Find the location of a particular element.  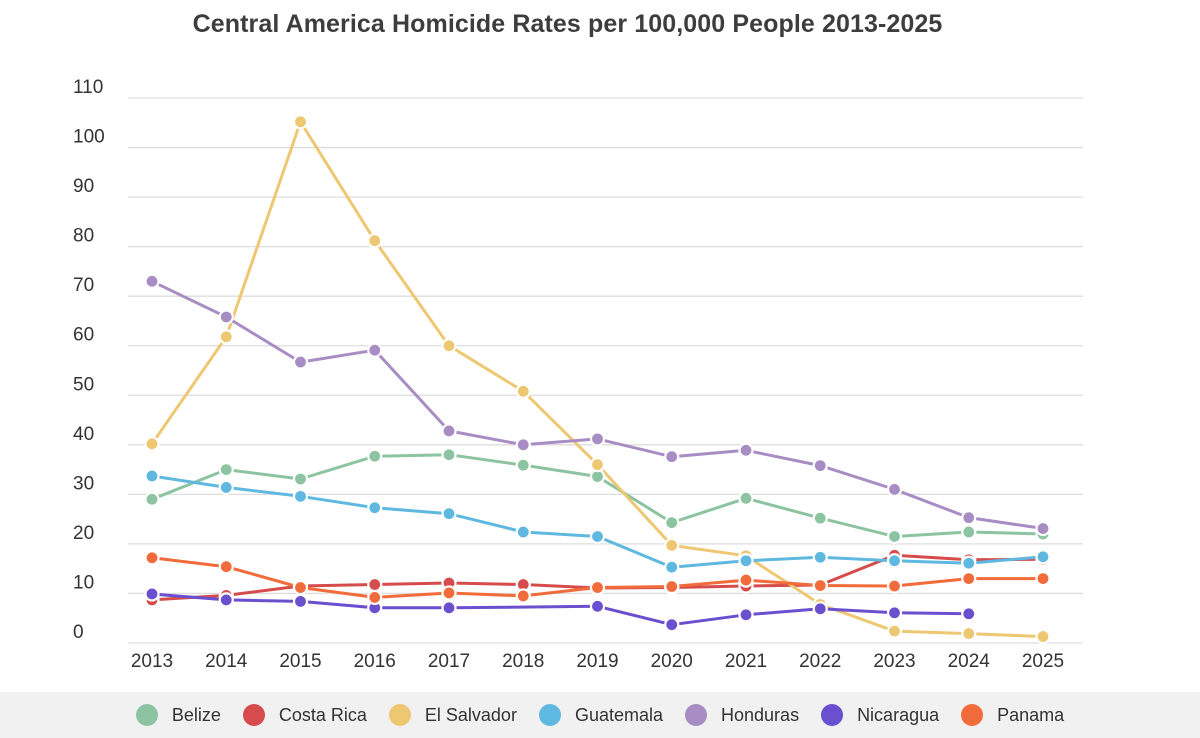

legend-label: Costa Rica is located at coordinates (322, 714).